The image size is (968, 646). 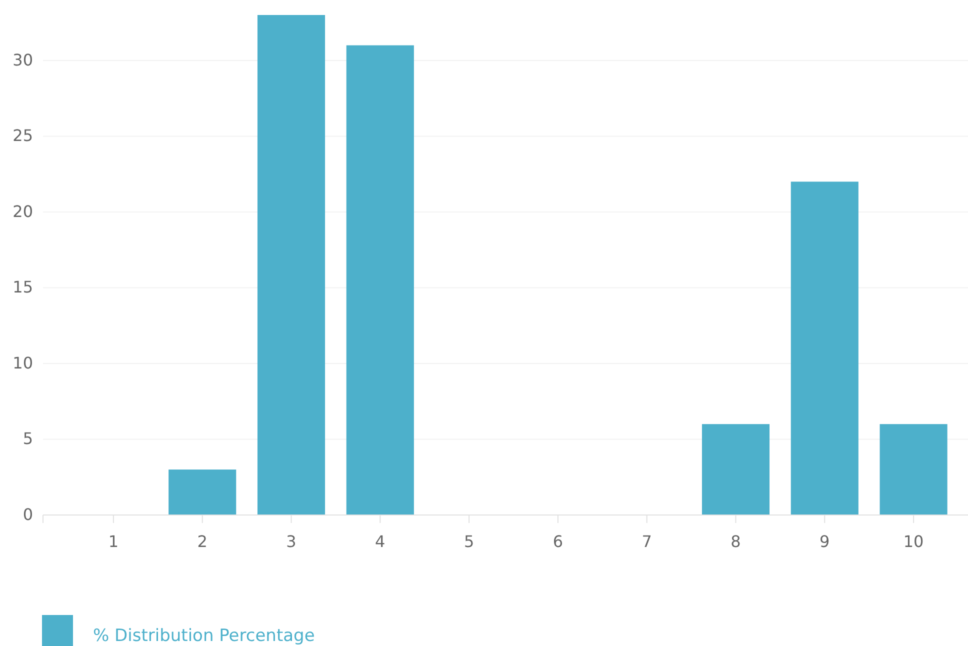 I want to click on y-tick-label: 10, so click(x=22, y=362).